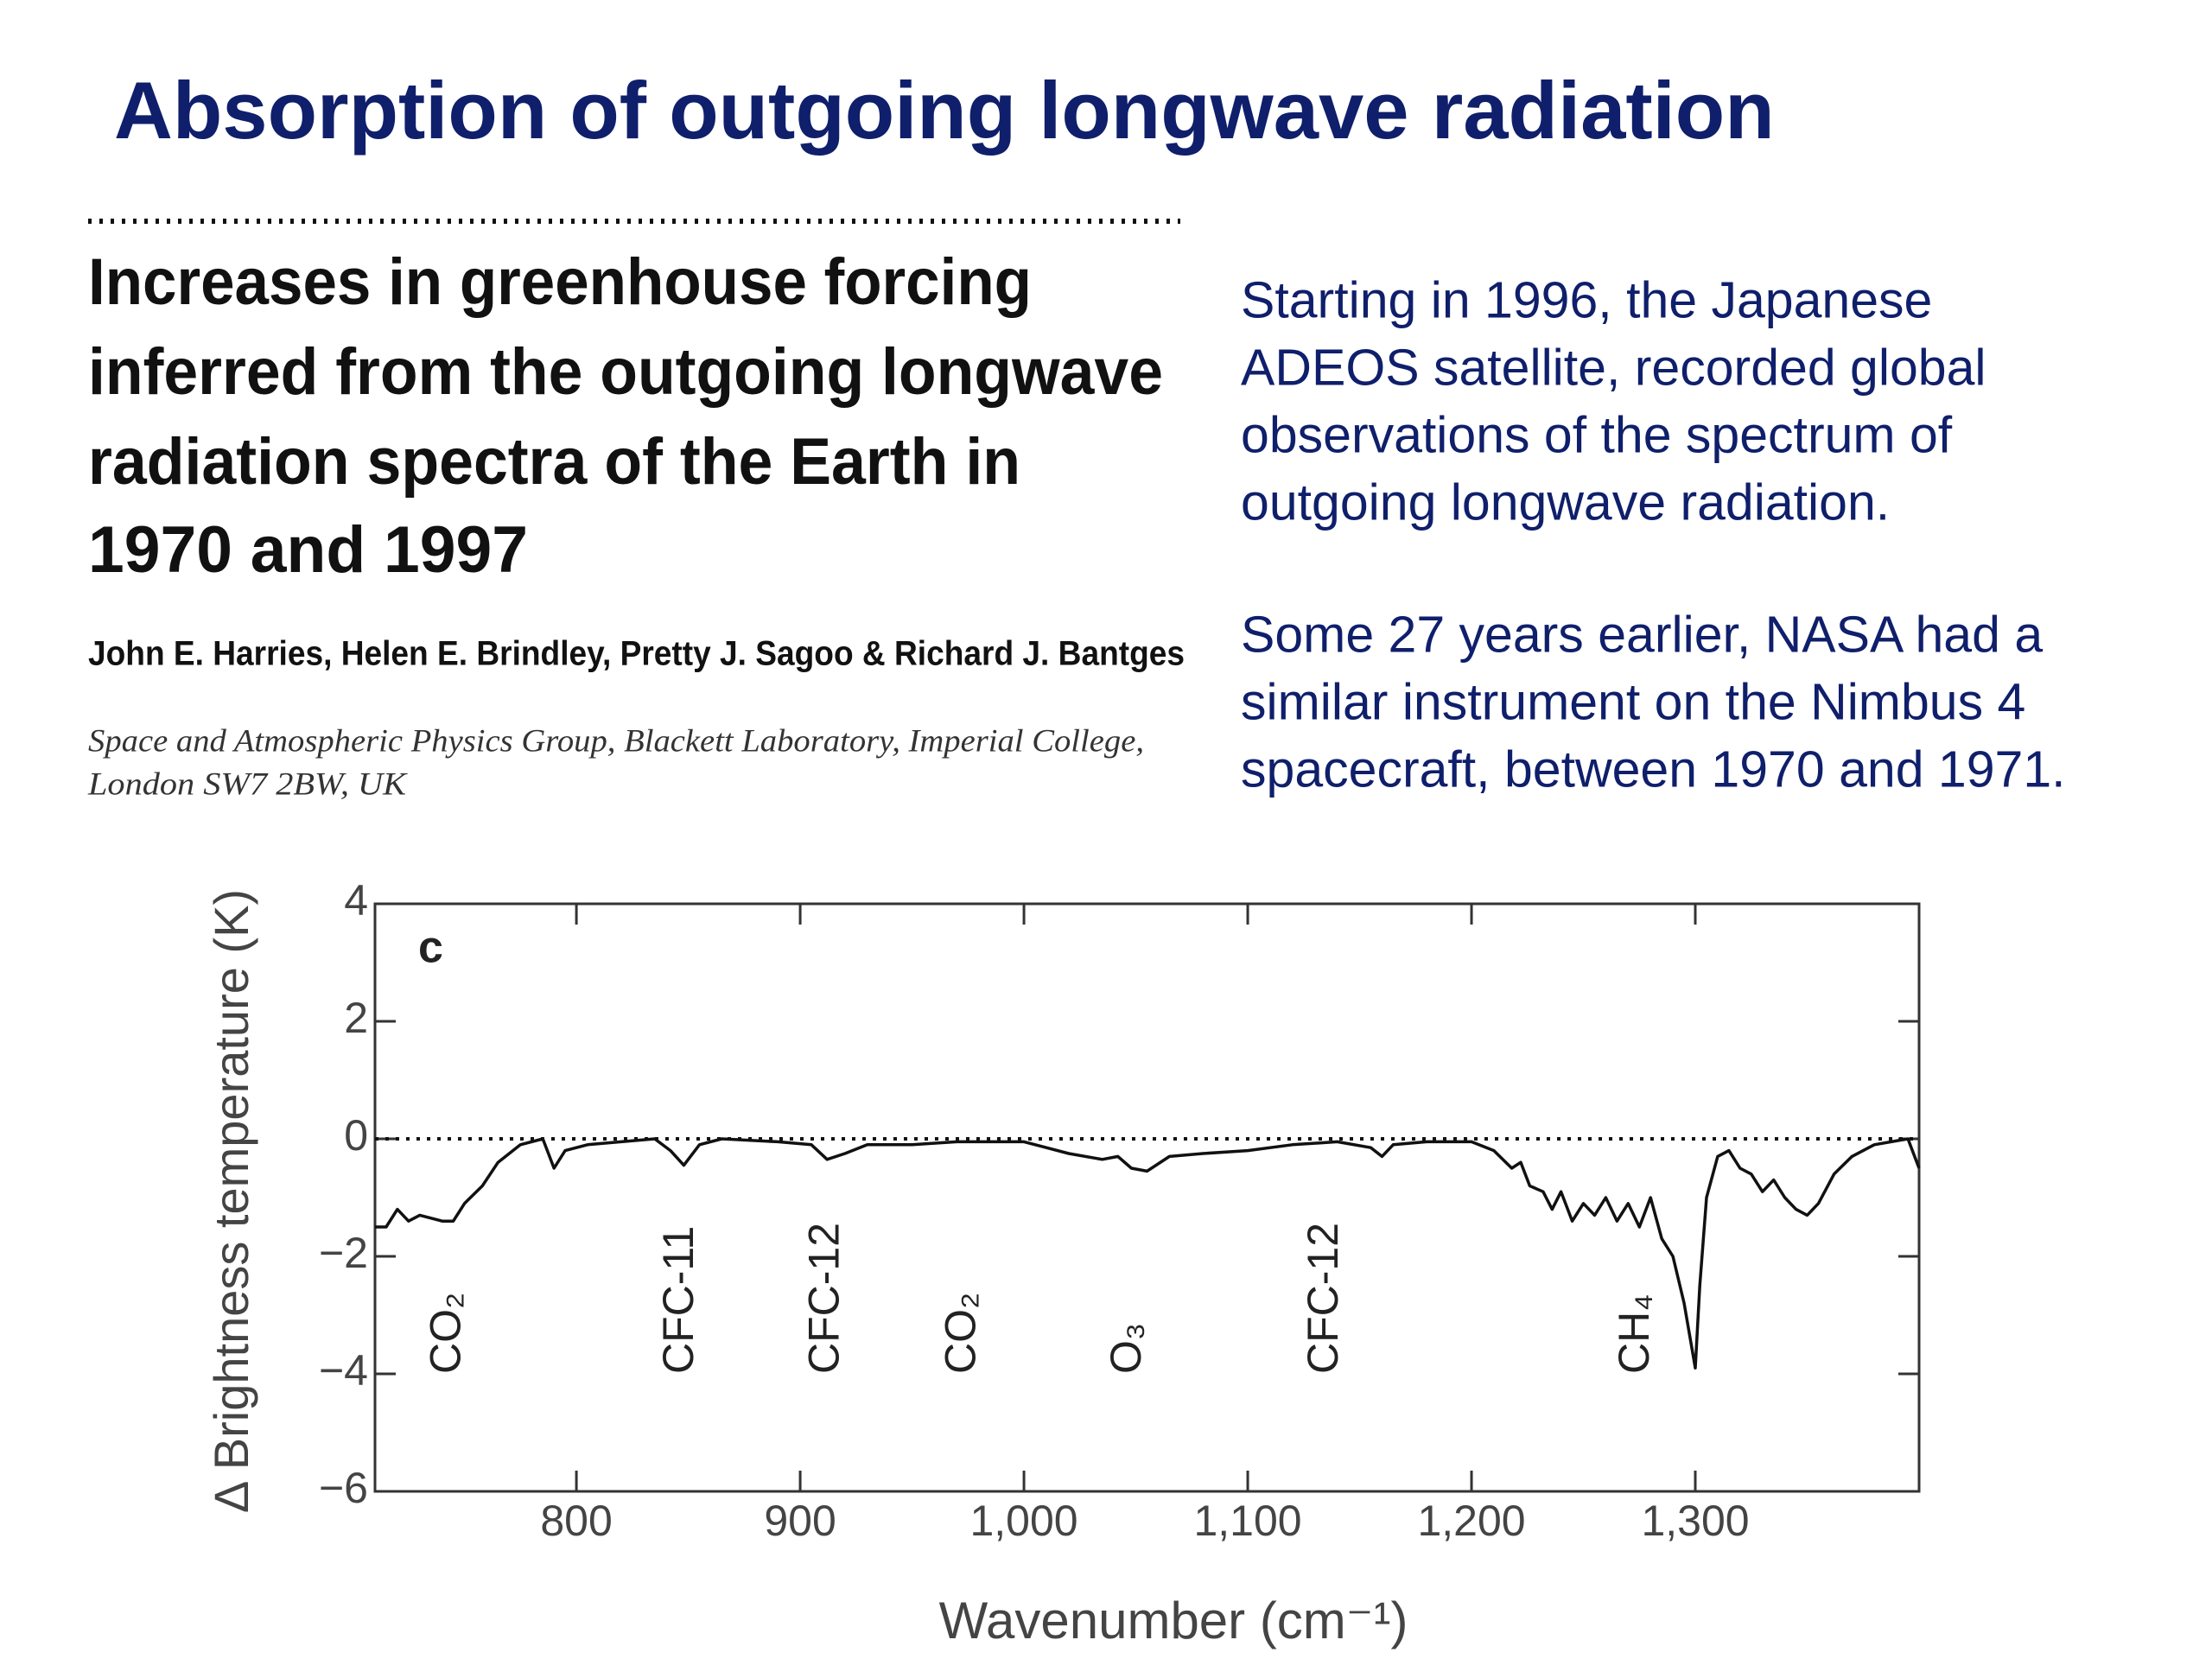 The image size is (2212, 1659). I want to click on description-line: outgoing longwave radiation., so click(1565, 502).